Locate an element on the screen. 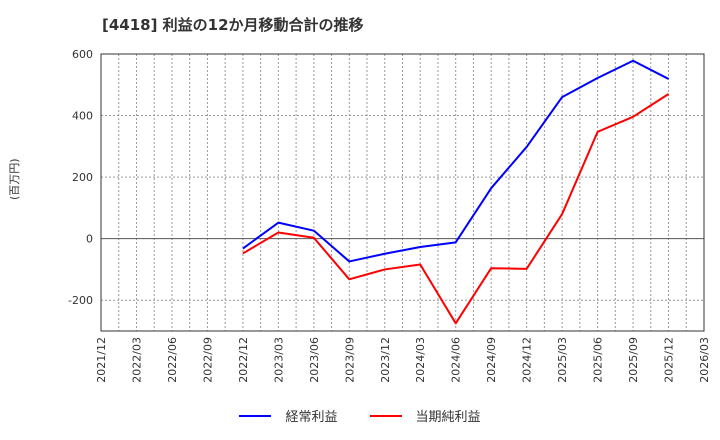 The width and height of the screenshot is (720, 440). svg-text: 2026/03 is located at coordinates (704, 360).